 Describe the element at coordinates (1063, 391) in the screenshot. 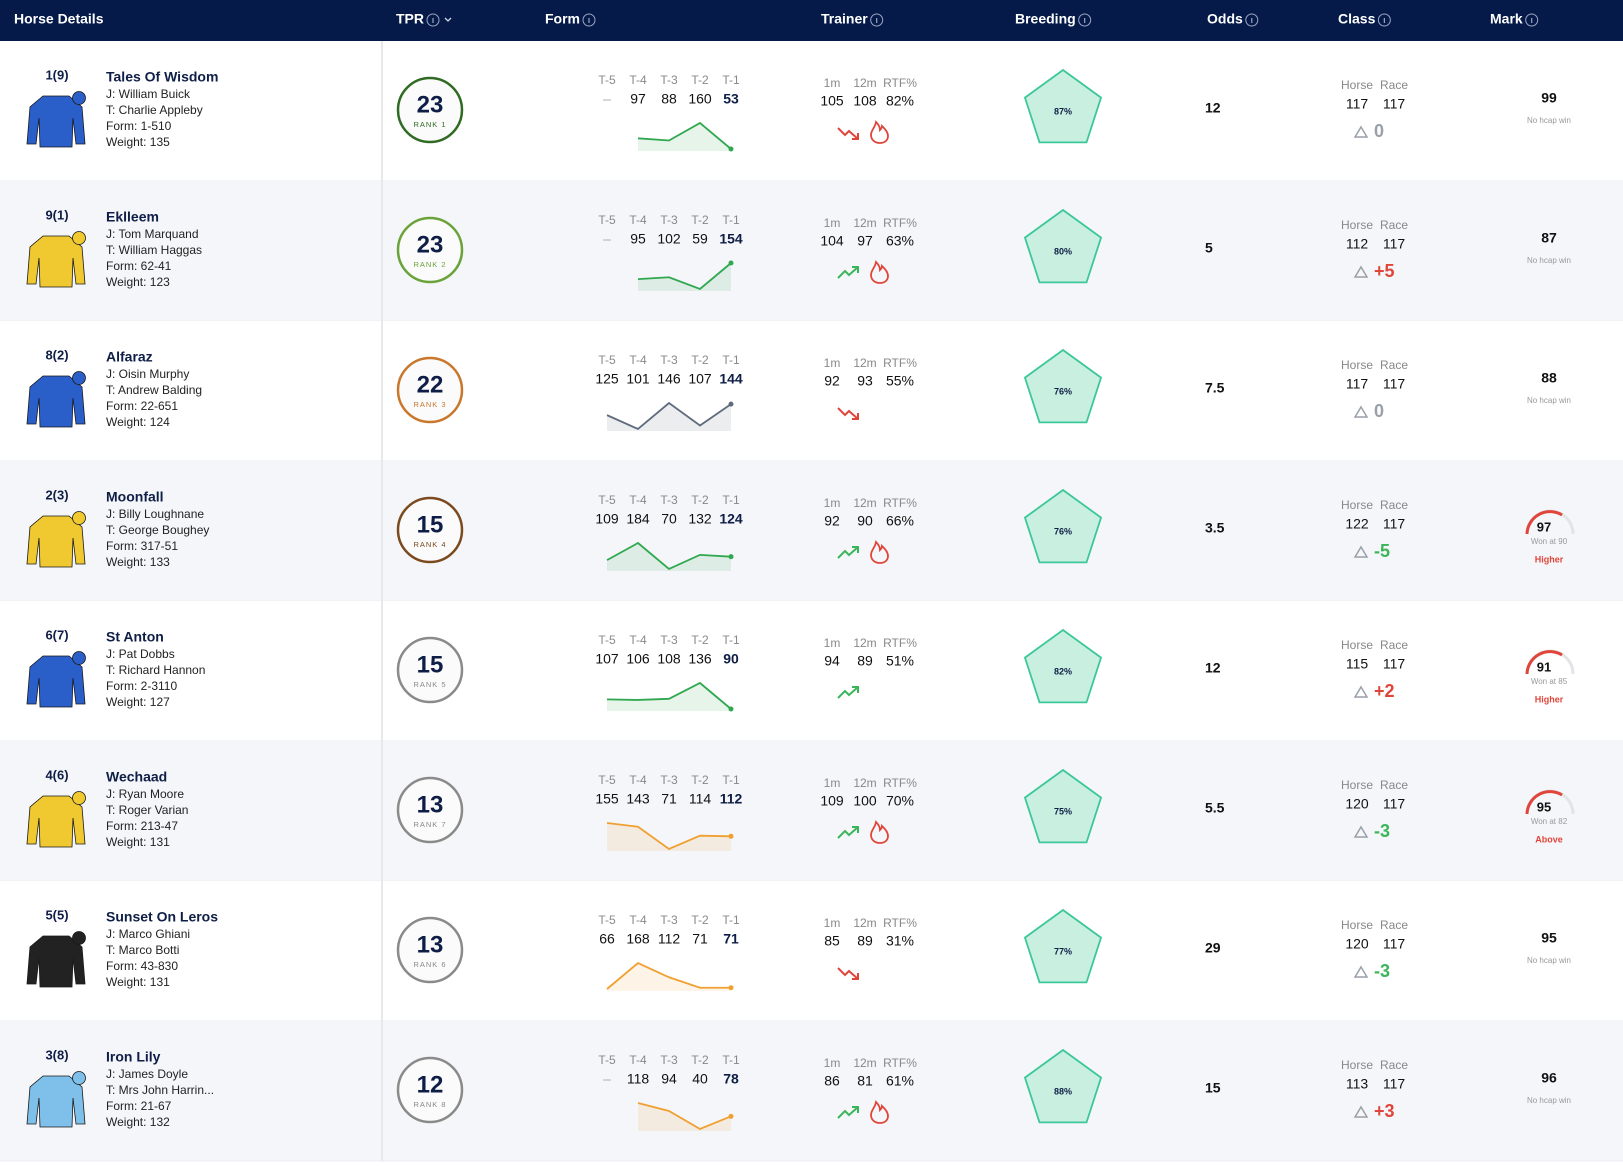

I see `breeding-value: 76%` at that location.